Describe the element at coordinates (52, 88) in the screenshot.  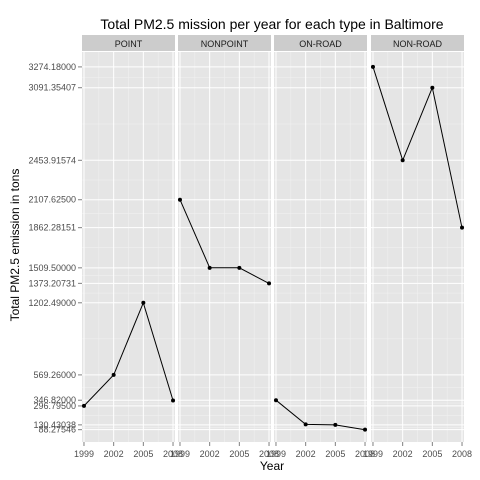
I see `y-tick-label: 3091.35407` at that location.